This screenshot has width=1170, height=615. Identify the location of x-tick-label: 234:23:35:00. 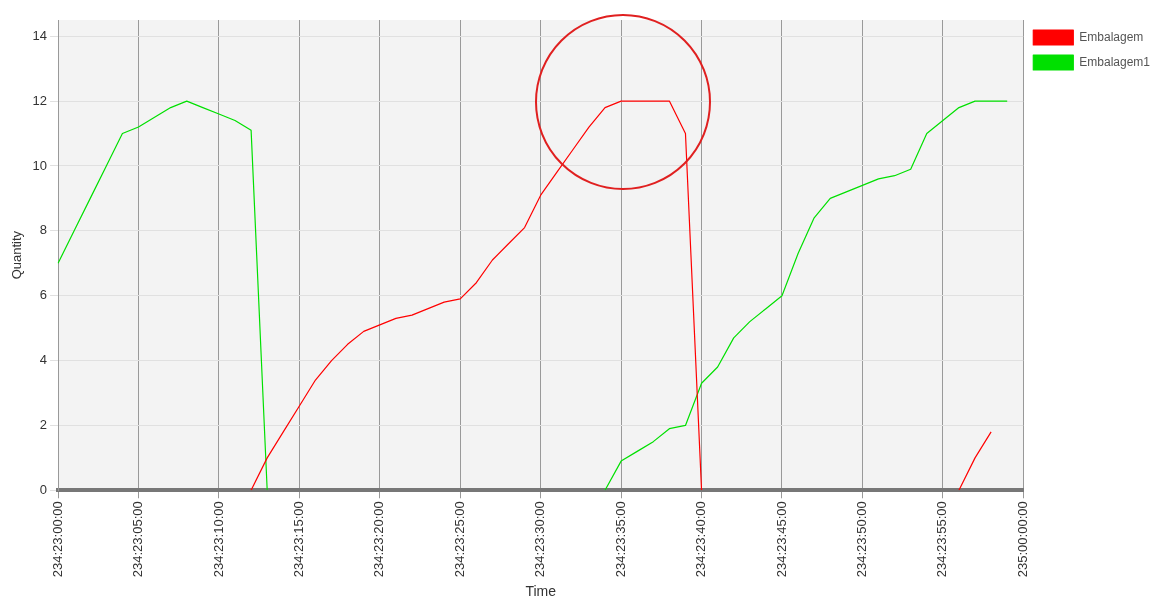
(620, 539).